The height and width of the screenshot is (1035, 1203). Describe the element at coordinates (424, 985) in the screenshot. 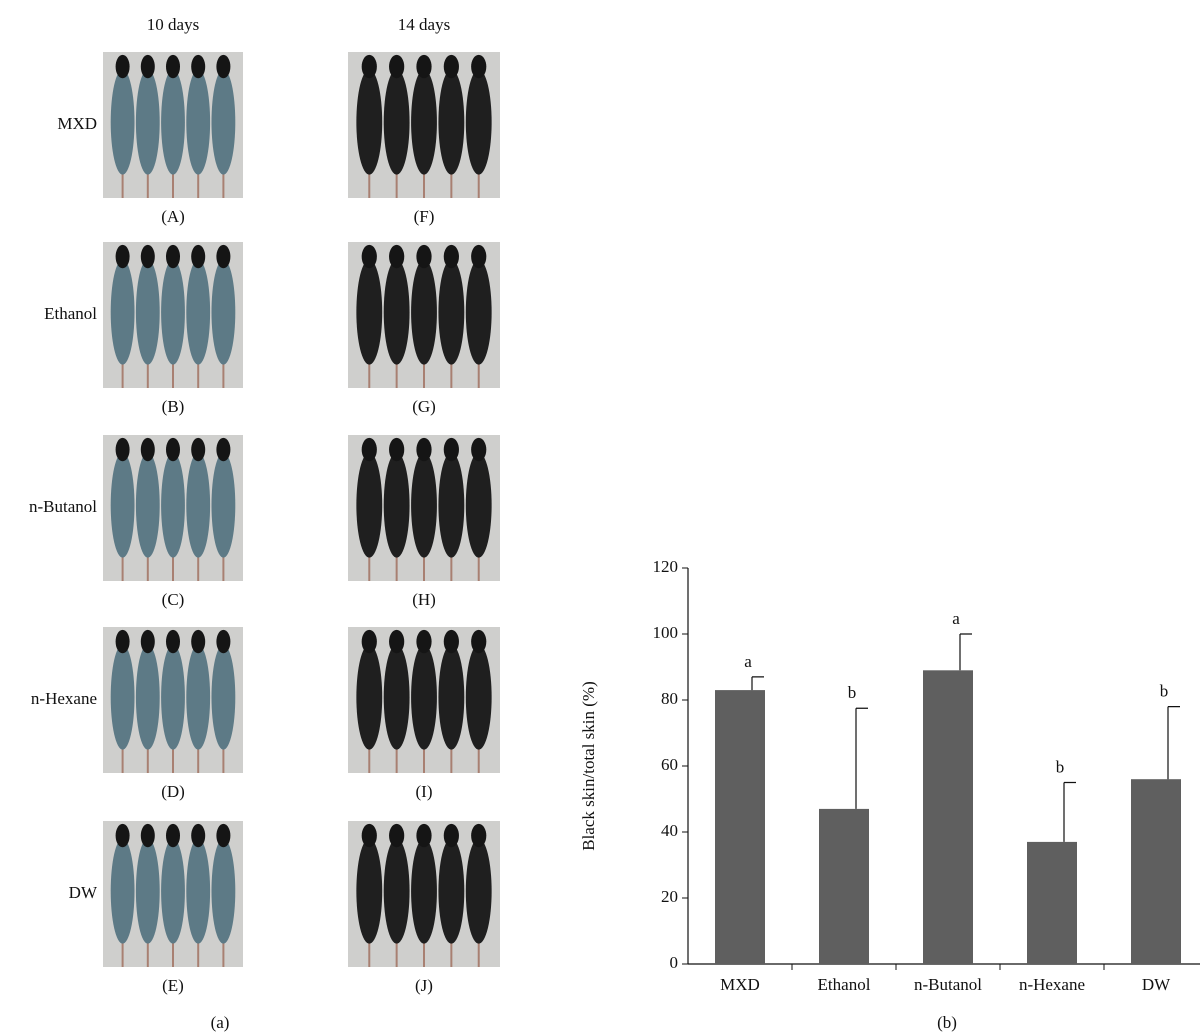

I see `photo-label: (J)` at that location.